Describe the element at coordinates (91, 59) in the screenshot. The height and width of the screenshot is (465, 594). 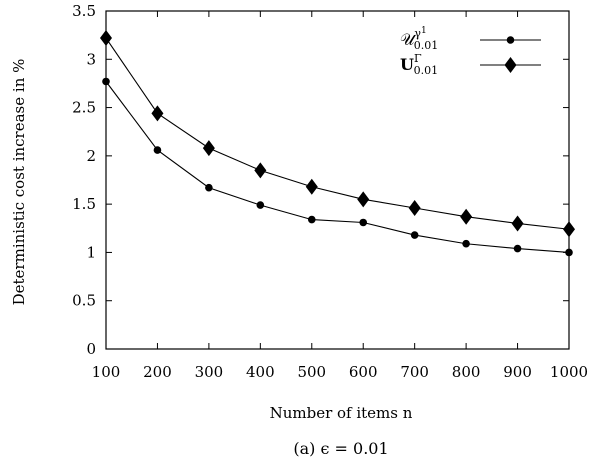
I see `y-tick-label: 3` at that location.